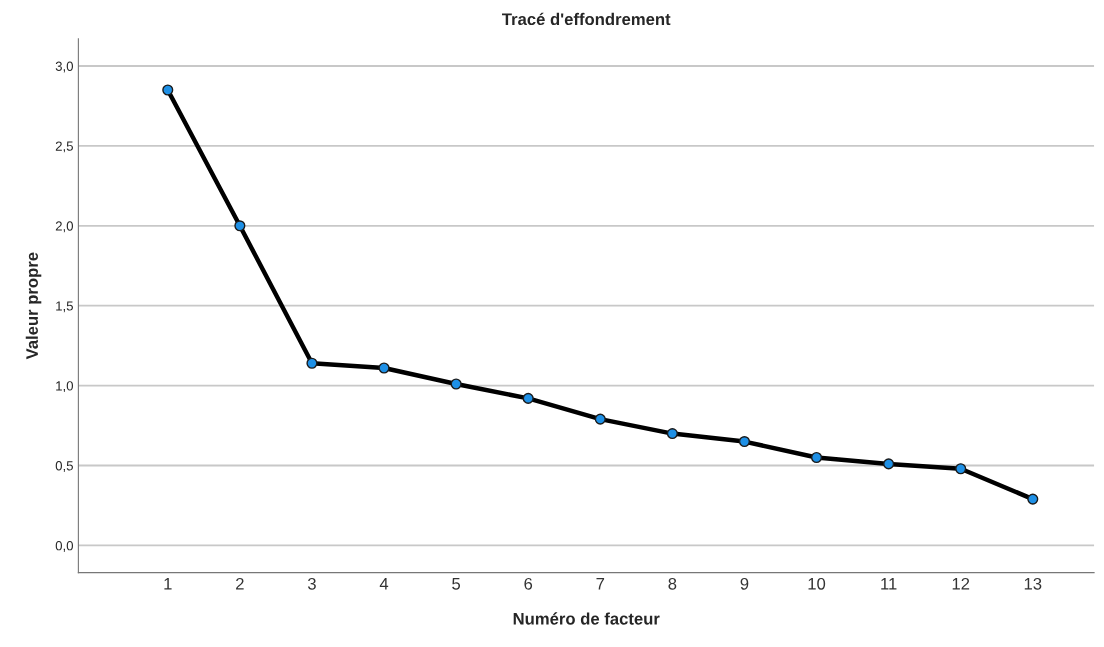 This screenshot has height=647, width=1104. What do you see at coordinates (1033, 583) in the screenshot?
I see `x-tick-label: 13` at bounding box center [1033, 583].